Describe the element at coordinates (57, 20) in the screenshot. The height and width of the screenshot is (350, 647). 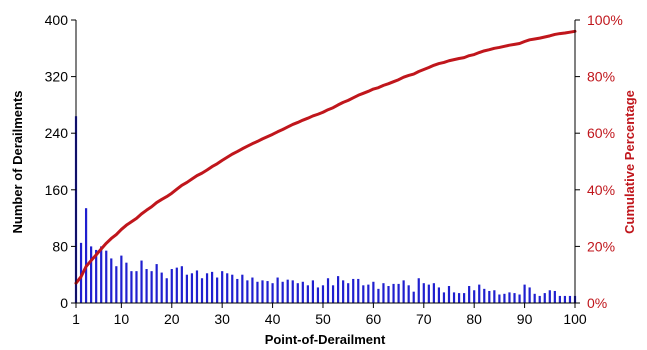
I see `left-tick-label: 400` at that location.